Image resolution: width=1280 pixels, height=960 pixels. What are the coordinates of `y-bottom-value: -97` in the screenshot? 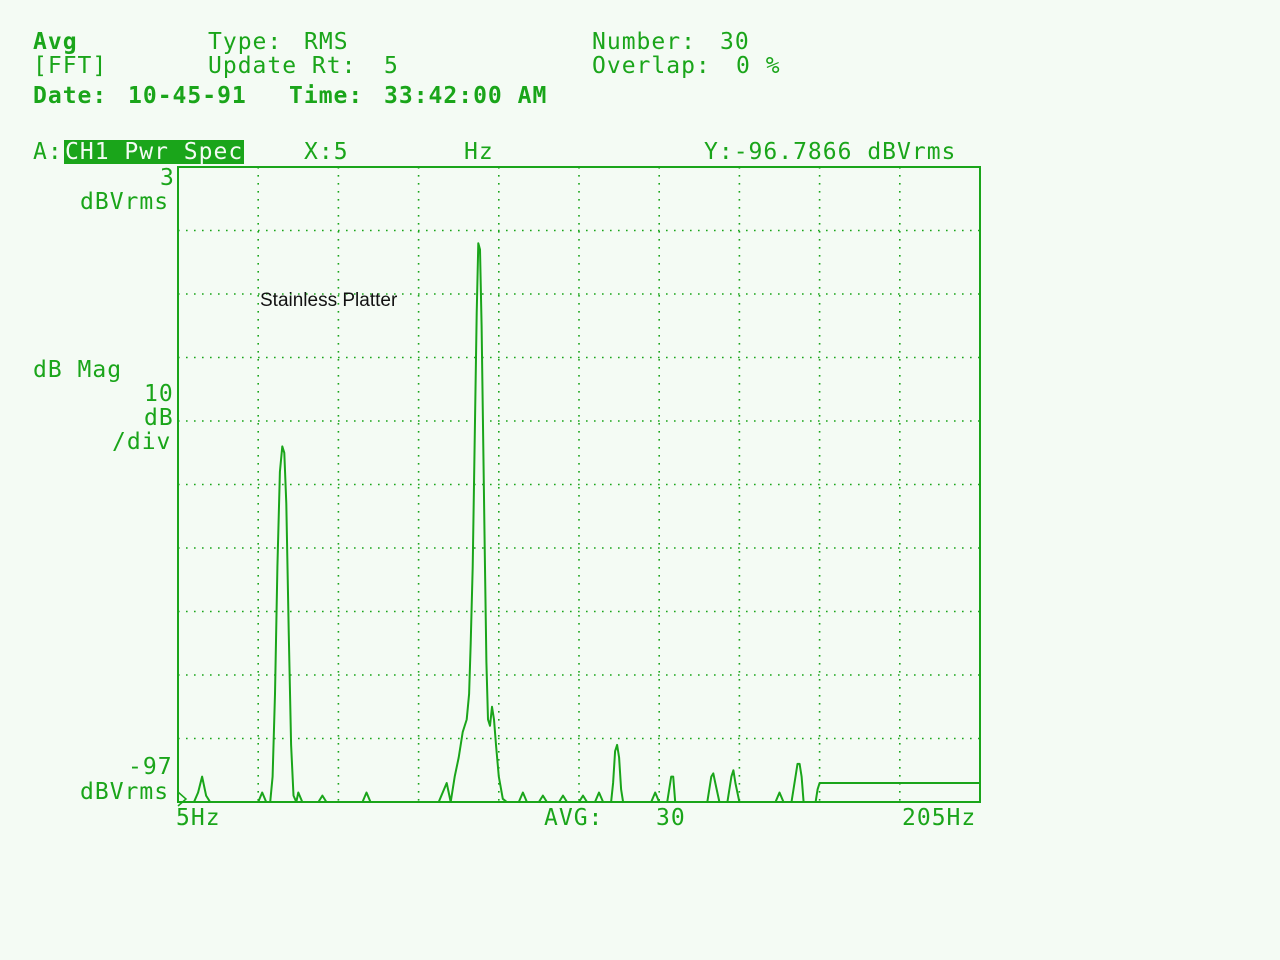 It's located at (150, 767).